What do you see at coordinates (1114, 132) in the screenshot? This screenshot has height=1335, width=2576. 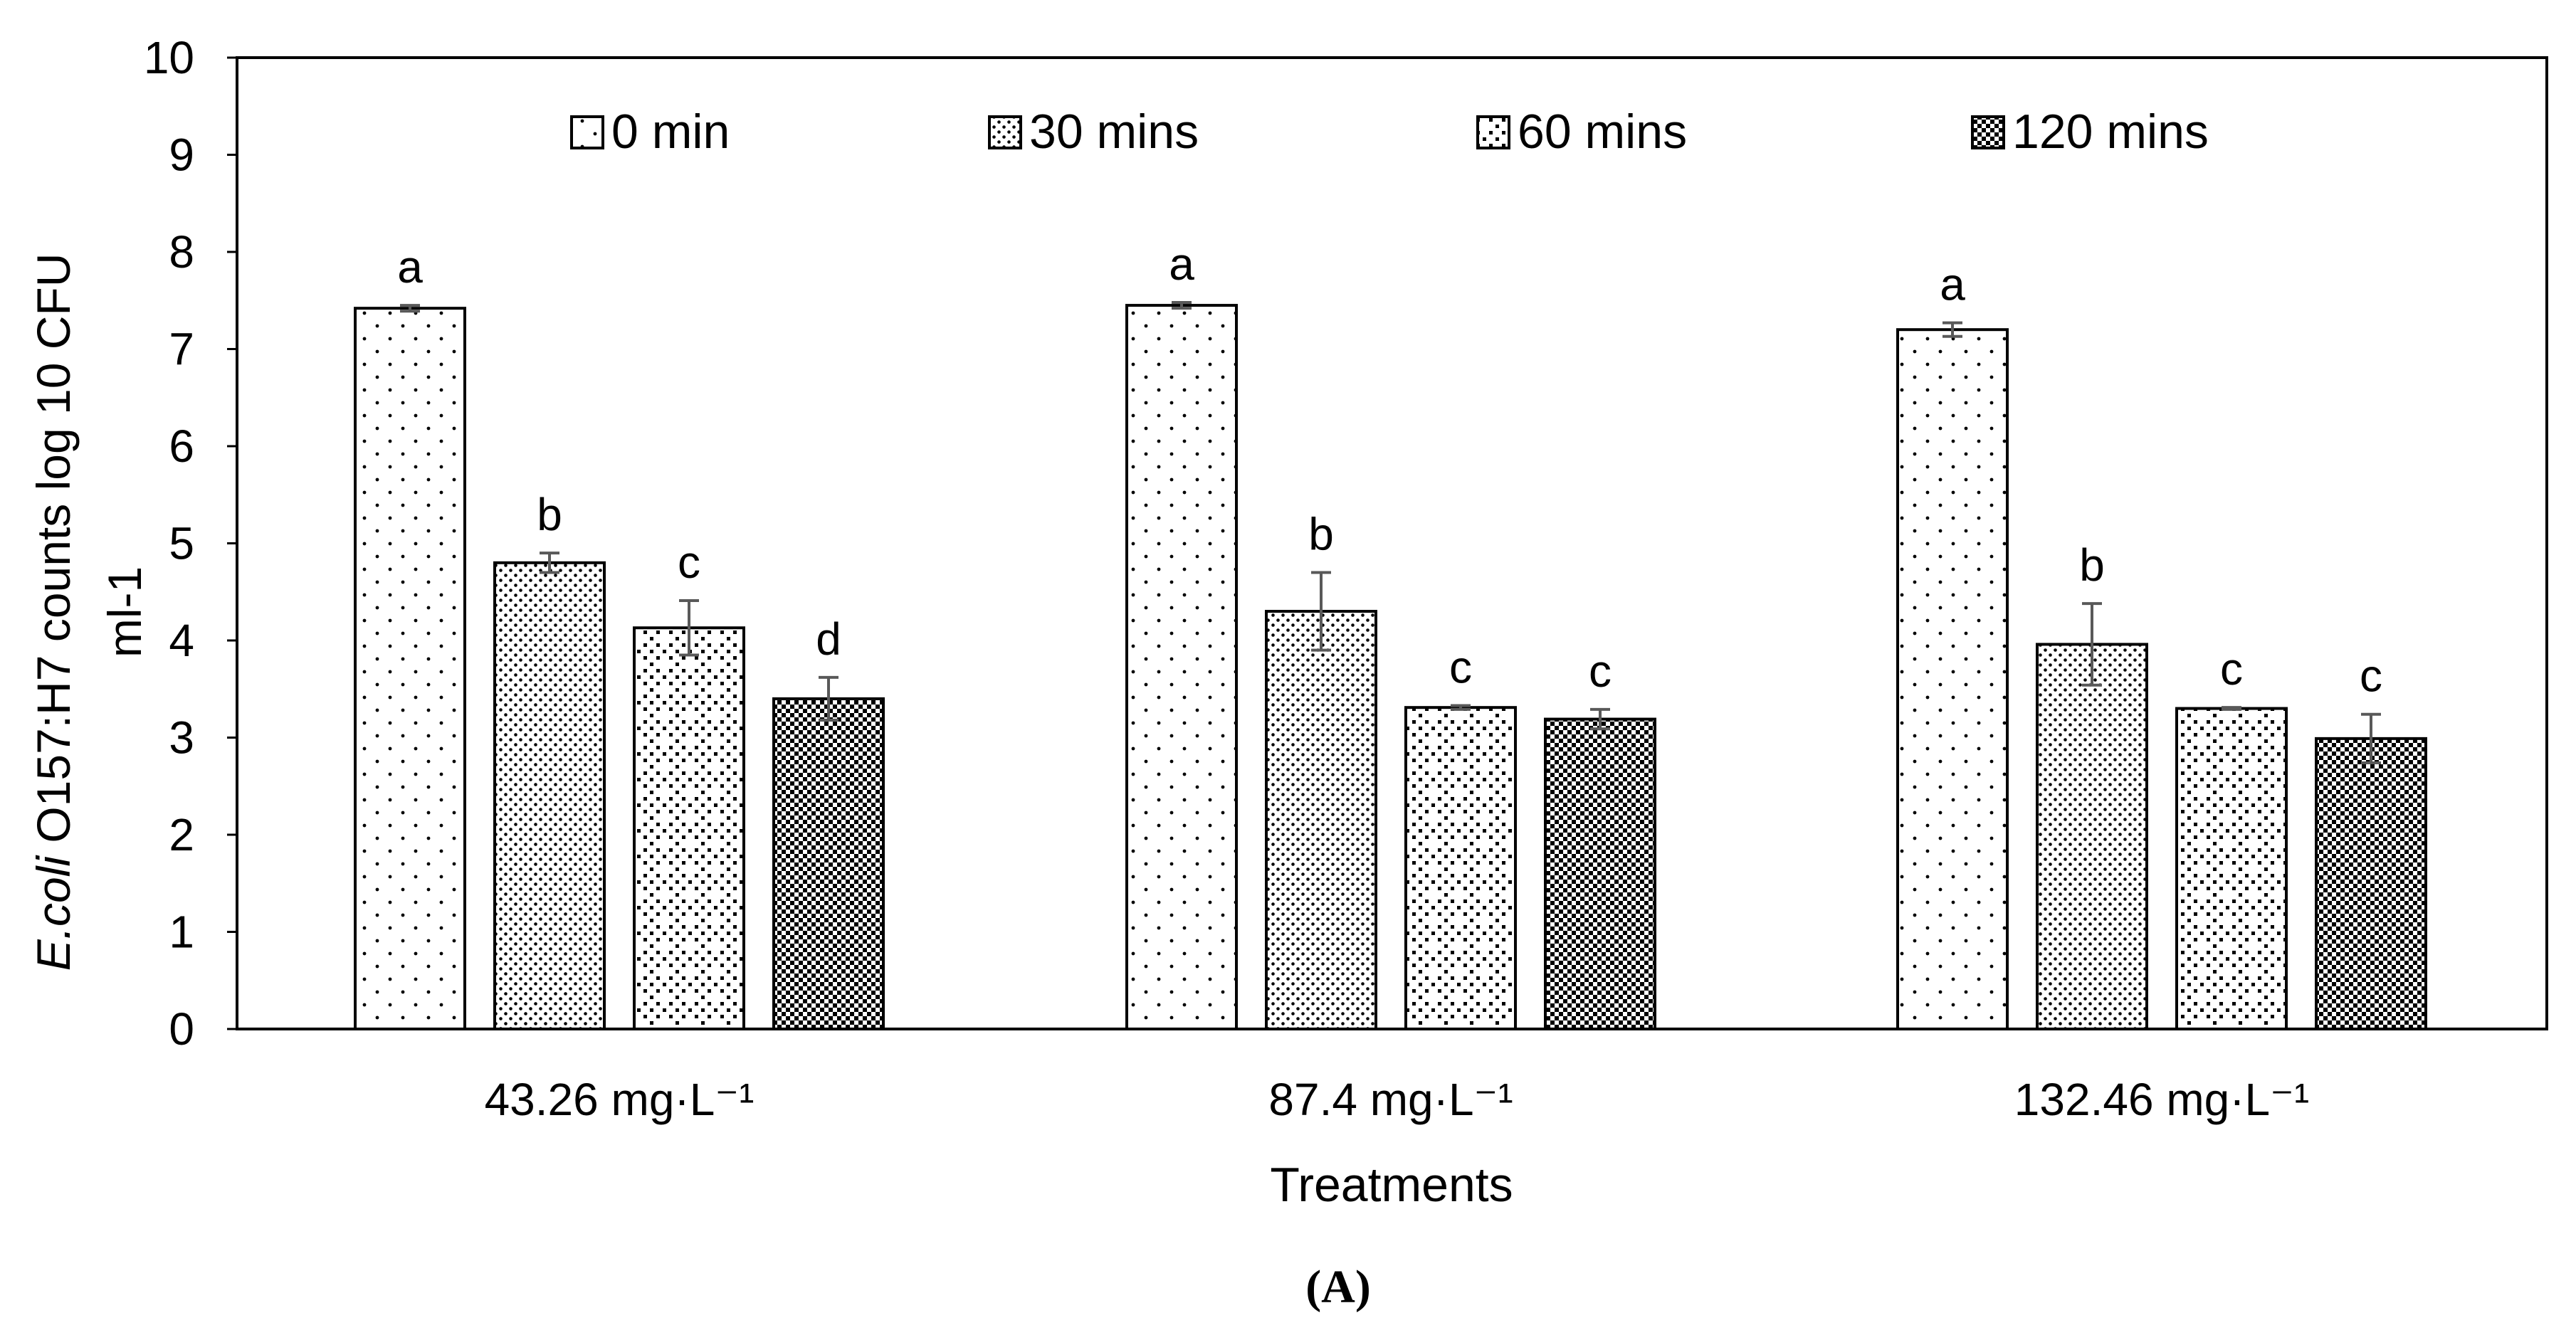 I see `legend-label: 30 mins` at bounding box center [1114, 132].